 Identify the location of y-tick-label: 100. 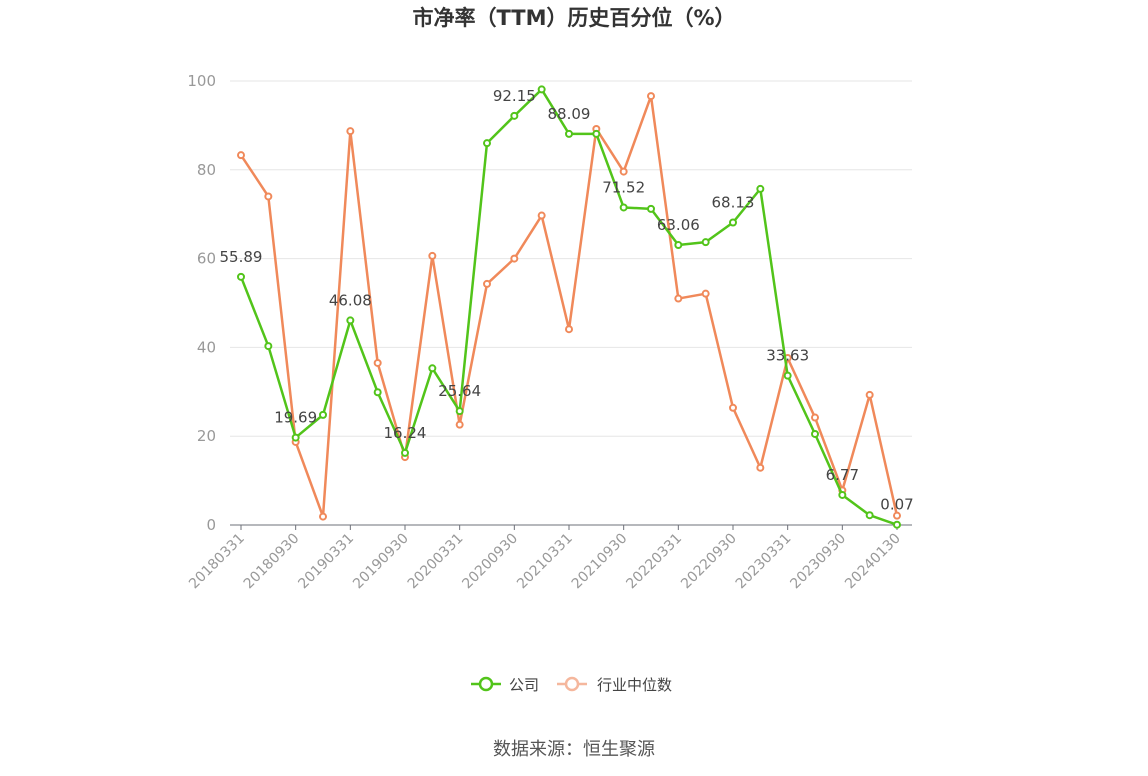
(201, 81).